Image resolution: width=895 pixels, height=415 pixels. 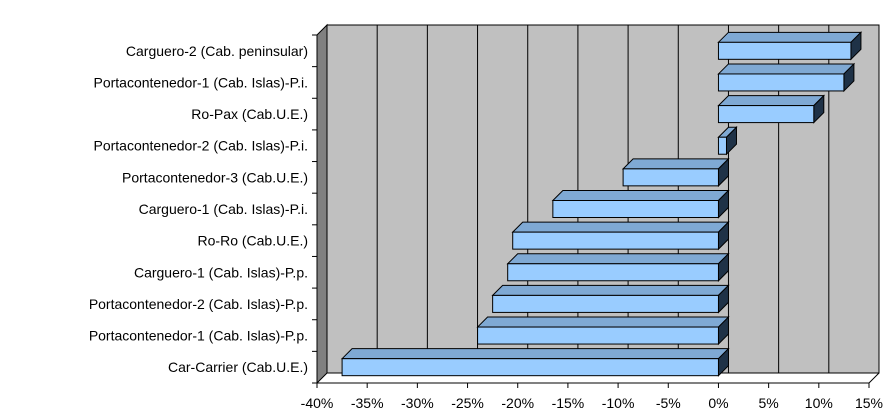 What do you see at coordinates (217, 51) in the screenshot?
I see `y-category-label: Carguero-2 (Cab. peninsular)` at bounding box center [217, 51].